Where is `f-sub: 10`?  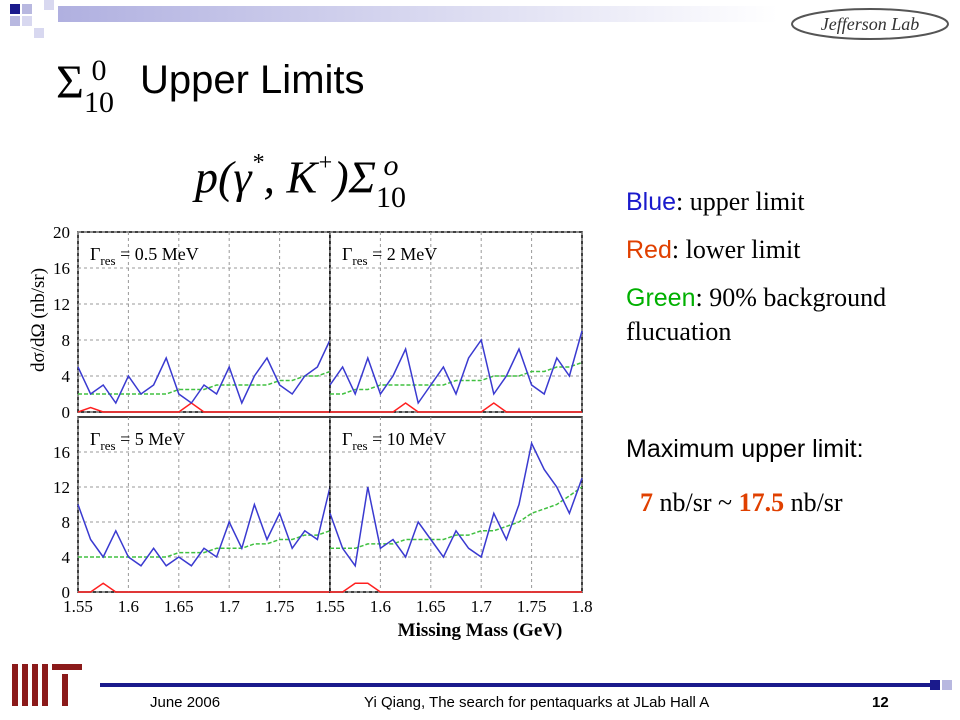
f-sub: 10 is located at coordinates (391, 197).